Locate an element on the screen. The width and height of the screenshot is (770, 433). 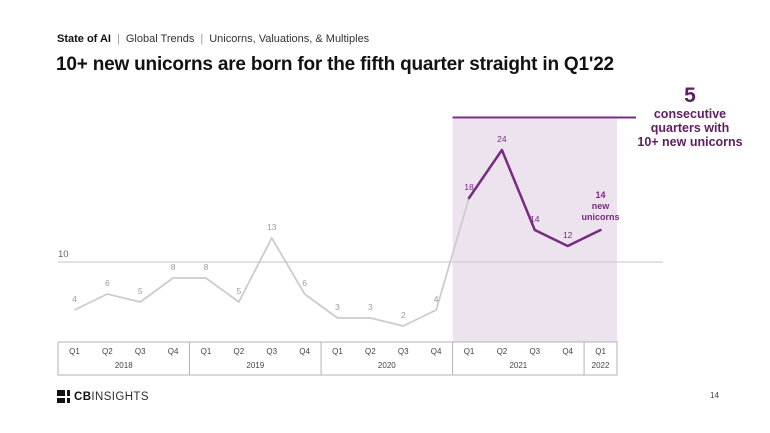
series-line-highlight is located at coordinates (534, 198).